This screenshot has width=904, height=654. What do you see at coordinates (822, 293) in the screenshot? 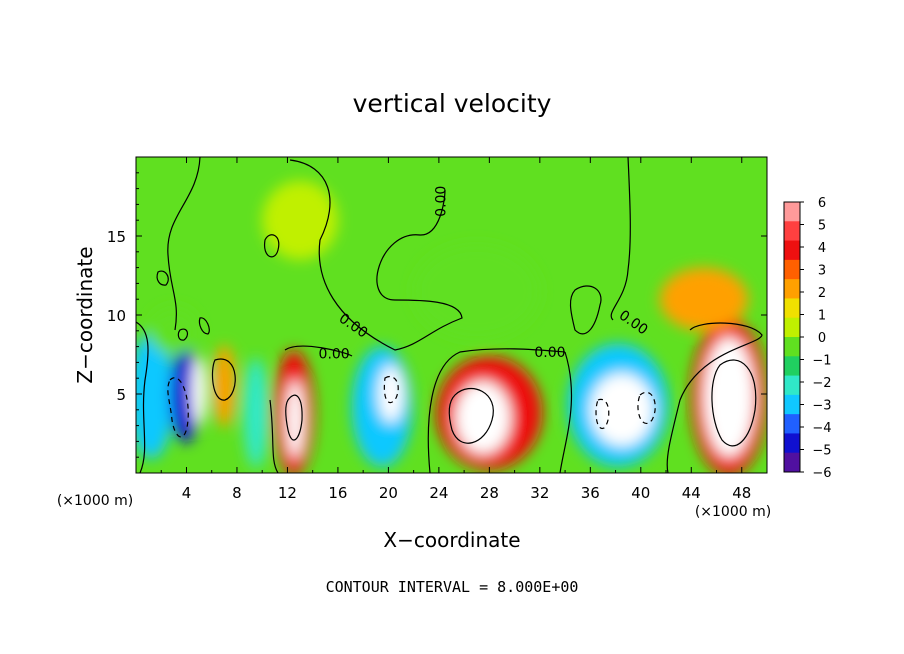
I see `colorbar-tick-label: 2` at bounding box center [822, 293].